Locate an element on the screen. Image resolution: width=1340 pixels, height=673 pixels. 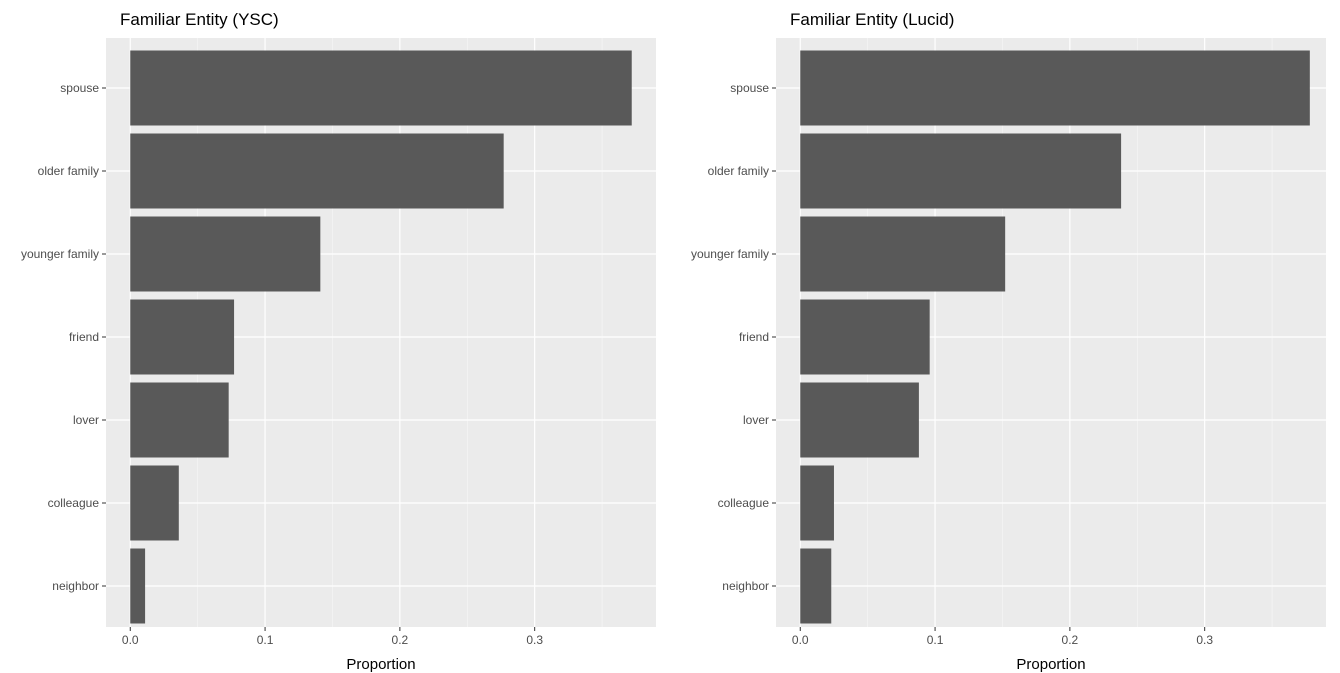
chart-title: Familiar Entity (Lucid) is located at coordinates (872, 19).